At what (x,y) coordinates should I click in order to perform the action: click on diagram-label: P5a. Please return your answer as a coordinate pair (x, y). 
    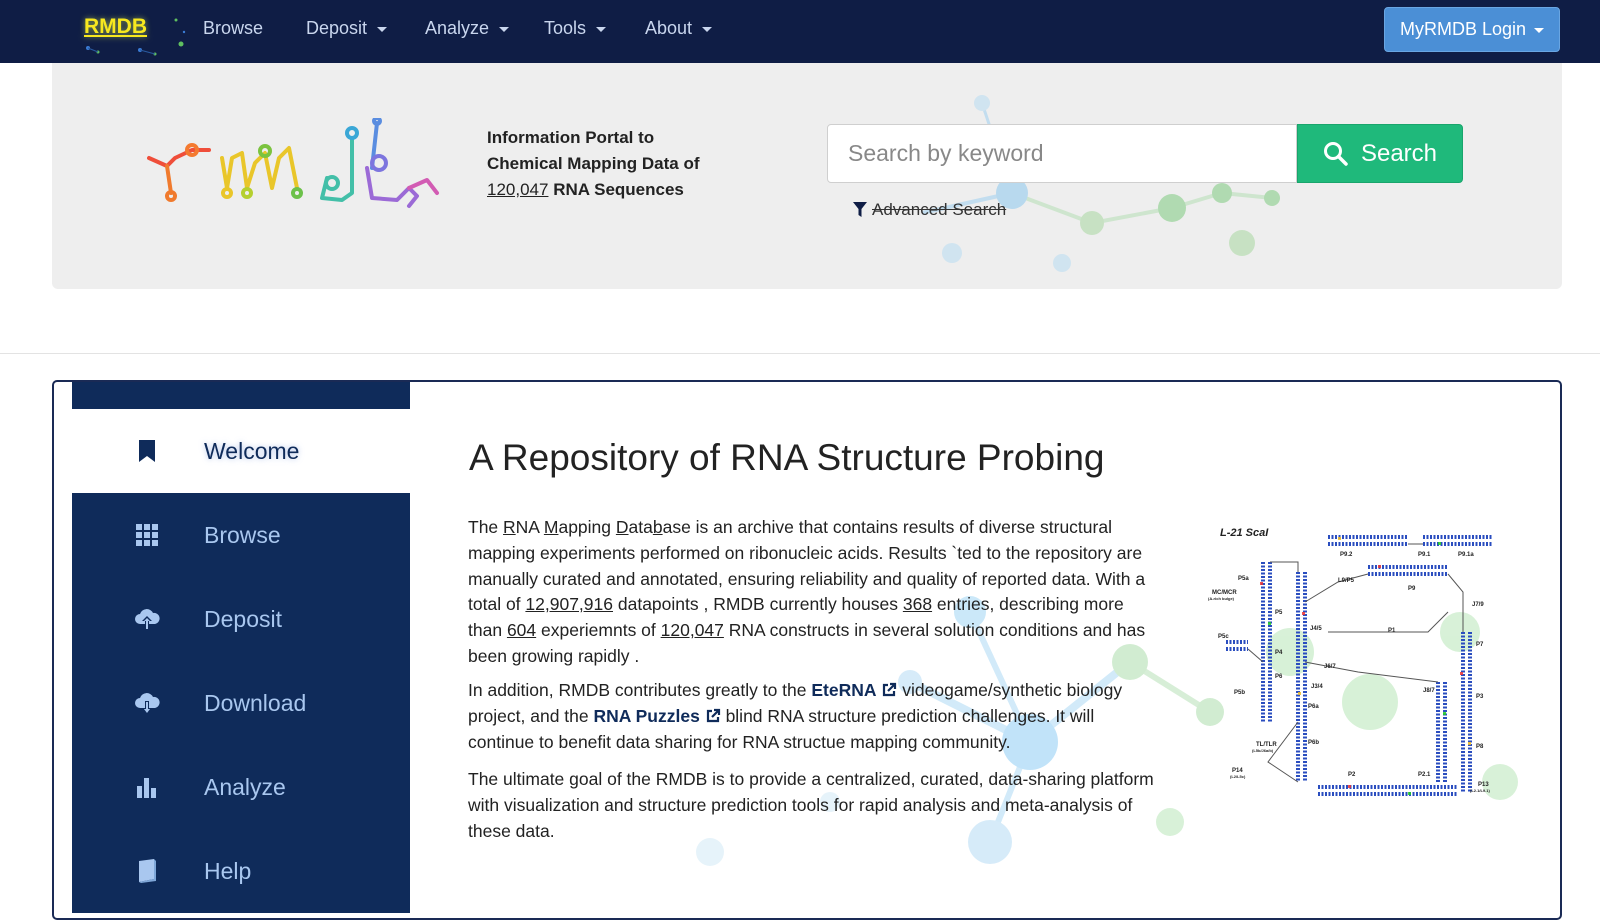
    Looking at the image, I should click on (1243, 579).